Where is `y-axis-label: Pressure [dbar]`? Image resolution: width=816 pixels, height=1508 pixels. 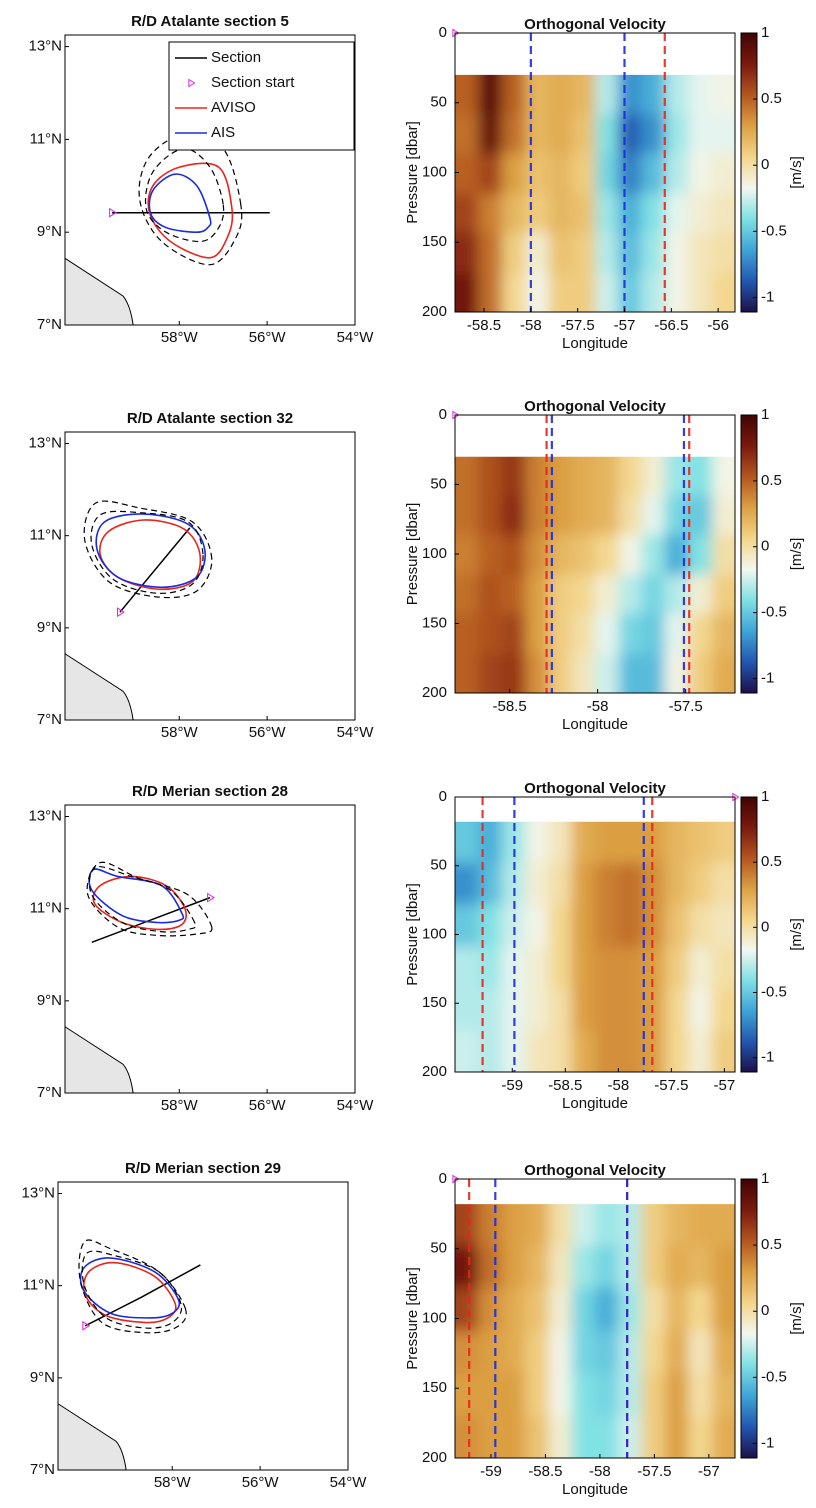
y-axis-label: Pressure [dbar] is located at coordinates (412, 934).